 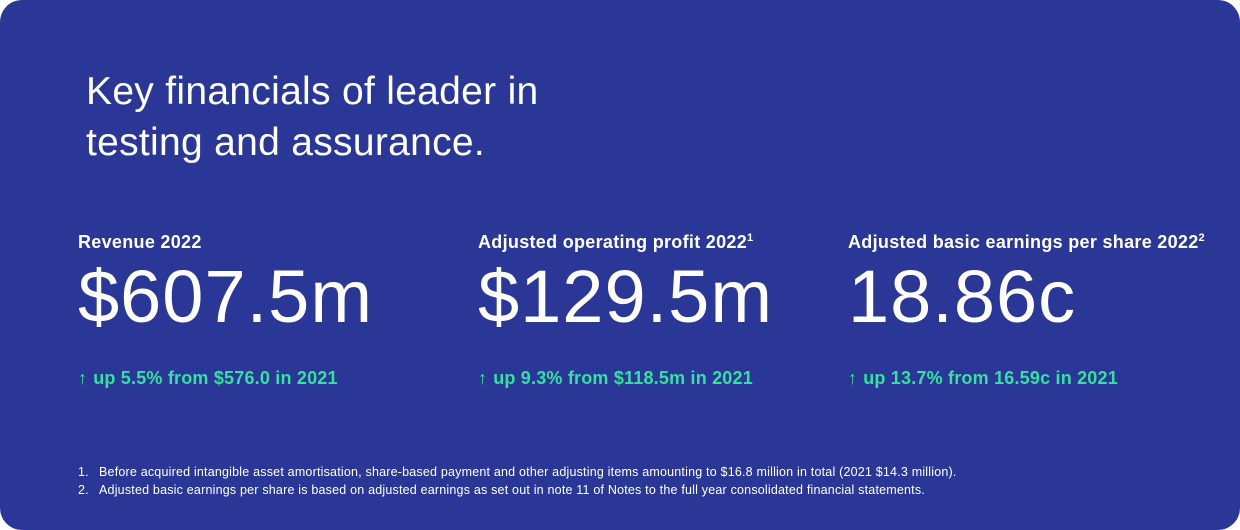 What do you see at coordinates (140, 242) in the screenshot?
I see `metric-label-text: Revenue 2022` at bounding box center [140, 242].